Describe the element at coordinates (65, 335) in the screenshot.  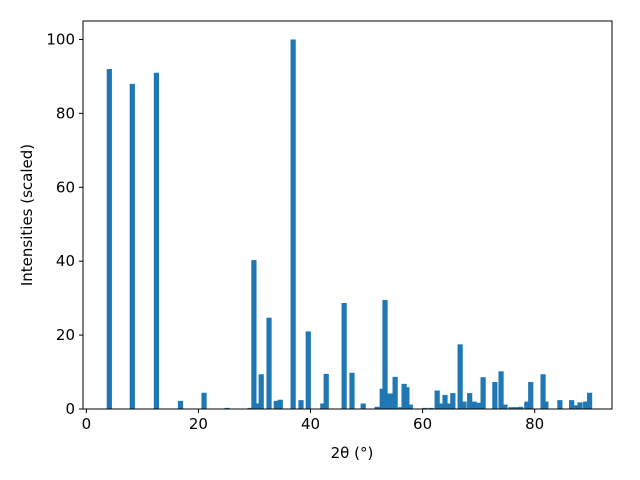
I see `y-tick-label: 20` at that location.